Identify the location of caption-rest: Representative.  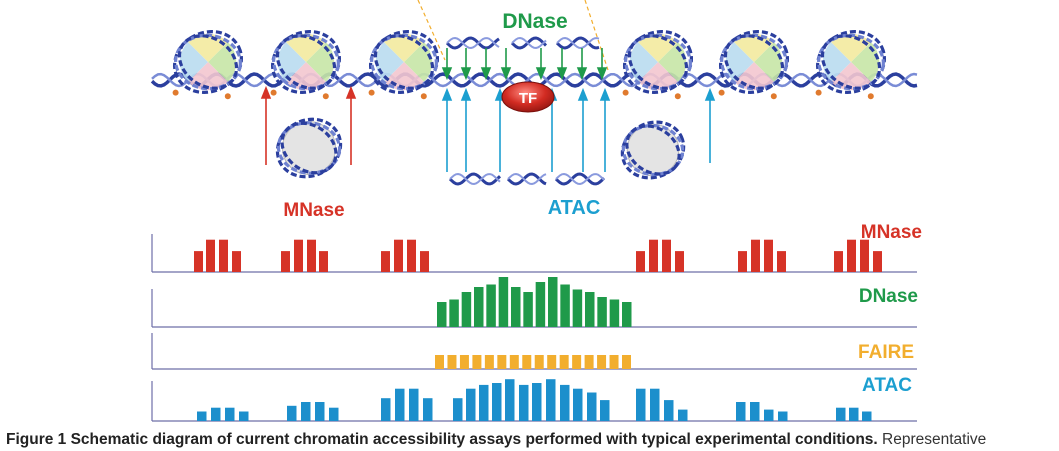
(932, 439).